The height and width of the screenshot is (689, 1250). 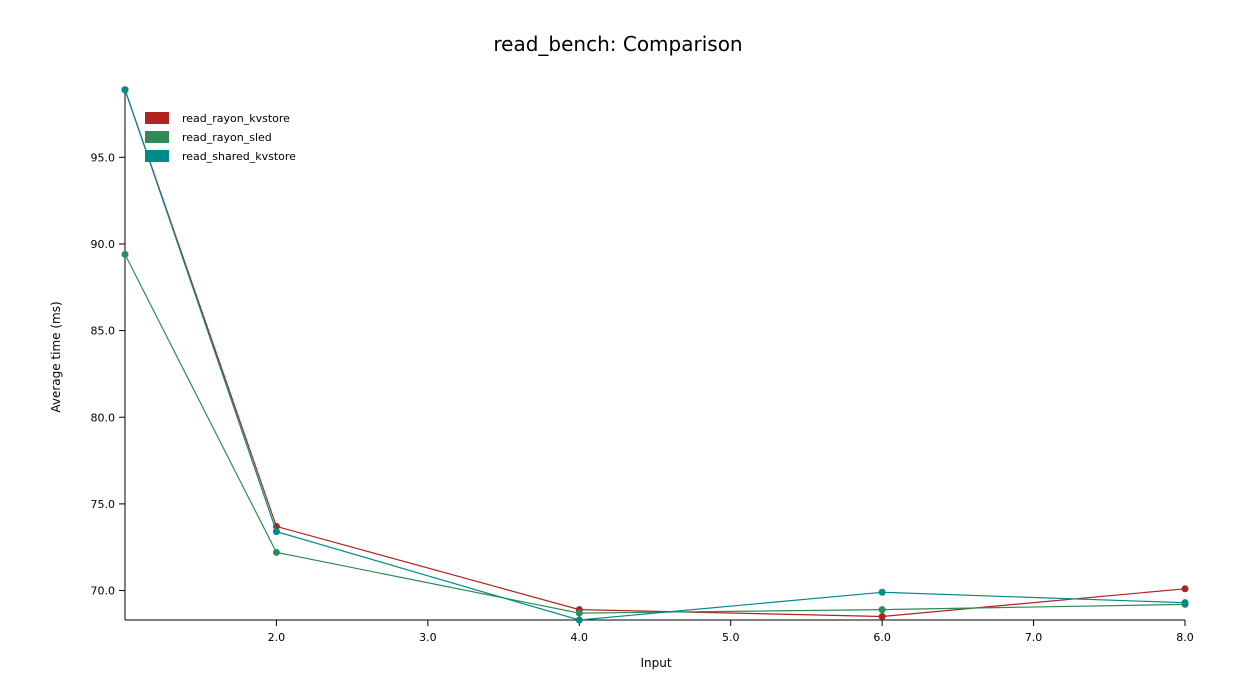 I want to click on legend-item: read_rayon_sled, so click(x=208, y=137).